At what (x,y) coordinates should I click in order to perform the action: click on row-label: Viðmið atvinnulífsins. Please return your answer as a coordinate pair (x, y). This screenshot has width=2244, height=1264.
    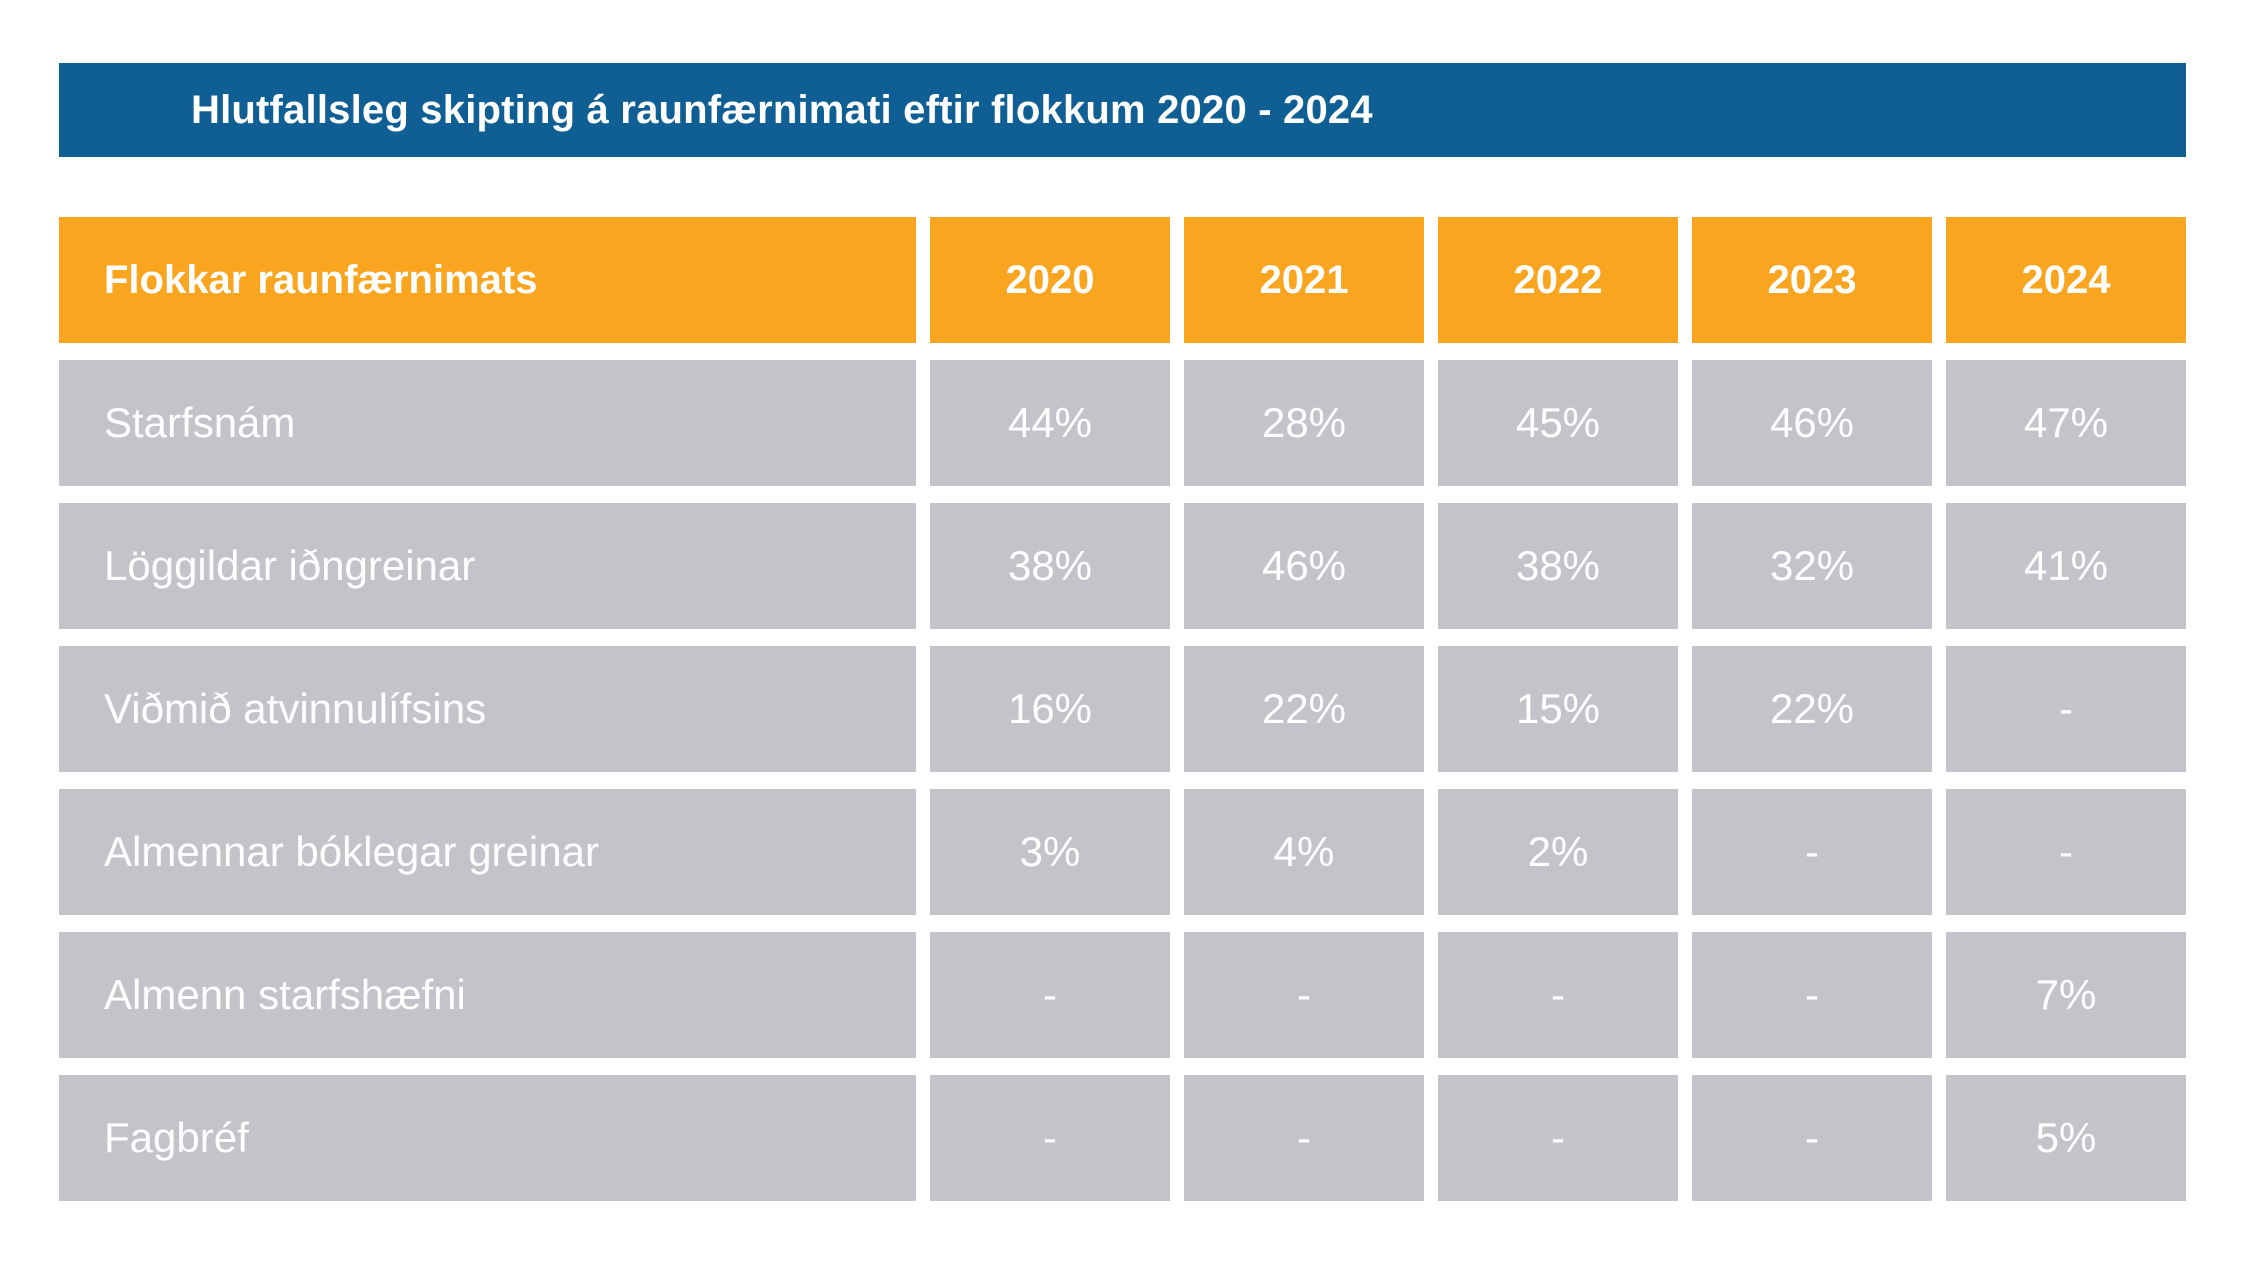
    Looking at the image, I should click on (487, 709).